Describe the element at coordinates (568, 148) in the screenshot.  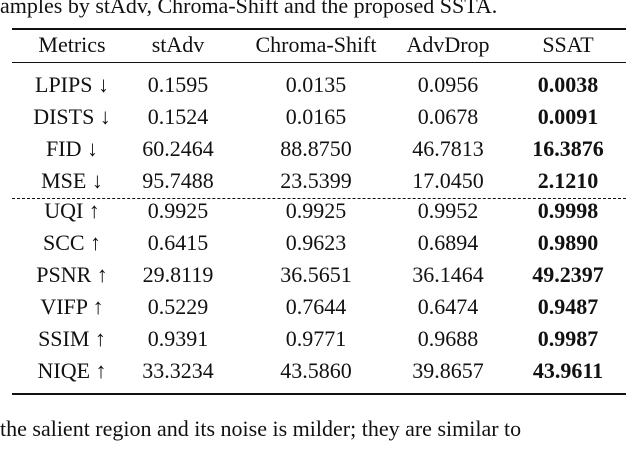
I see `value-cell: 16.3876` at that location.